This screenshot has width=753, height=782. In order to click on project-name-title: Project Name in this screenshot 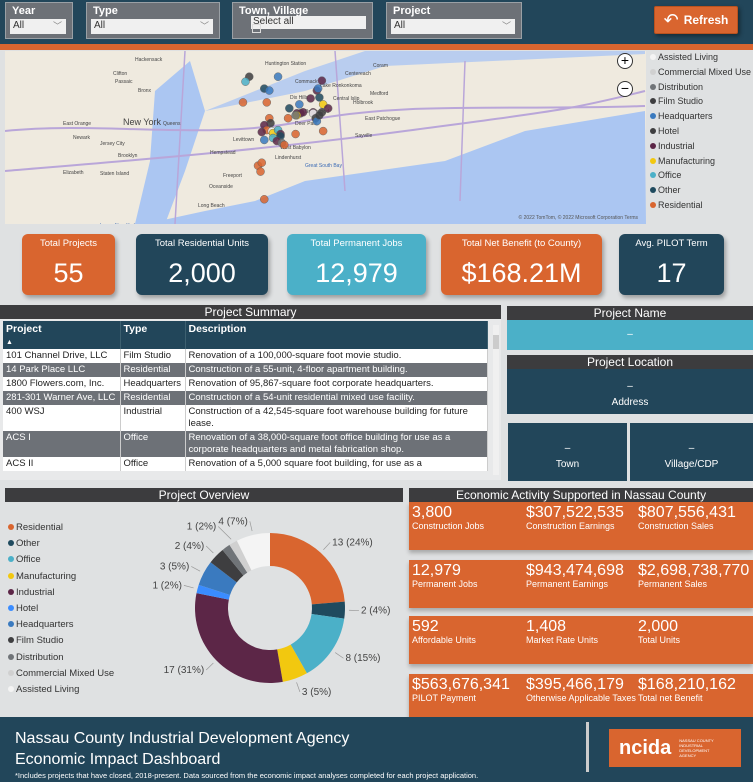, I will do `click(630, 313)`.